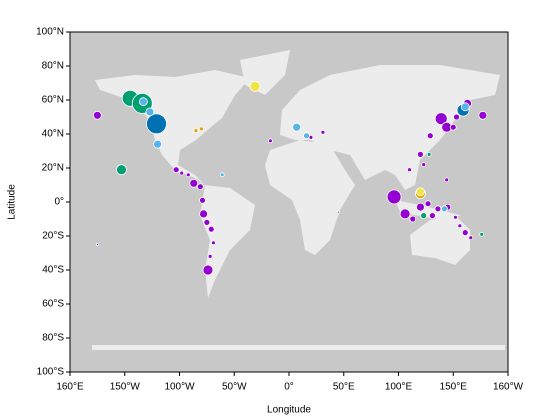 This screenshot has width=560, height=420. Describe the element at coordinates (454, 387) in the screenshot. I see `x-tick-label: 150°E` at that location.